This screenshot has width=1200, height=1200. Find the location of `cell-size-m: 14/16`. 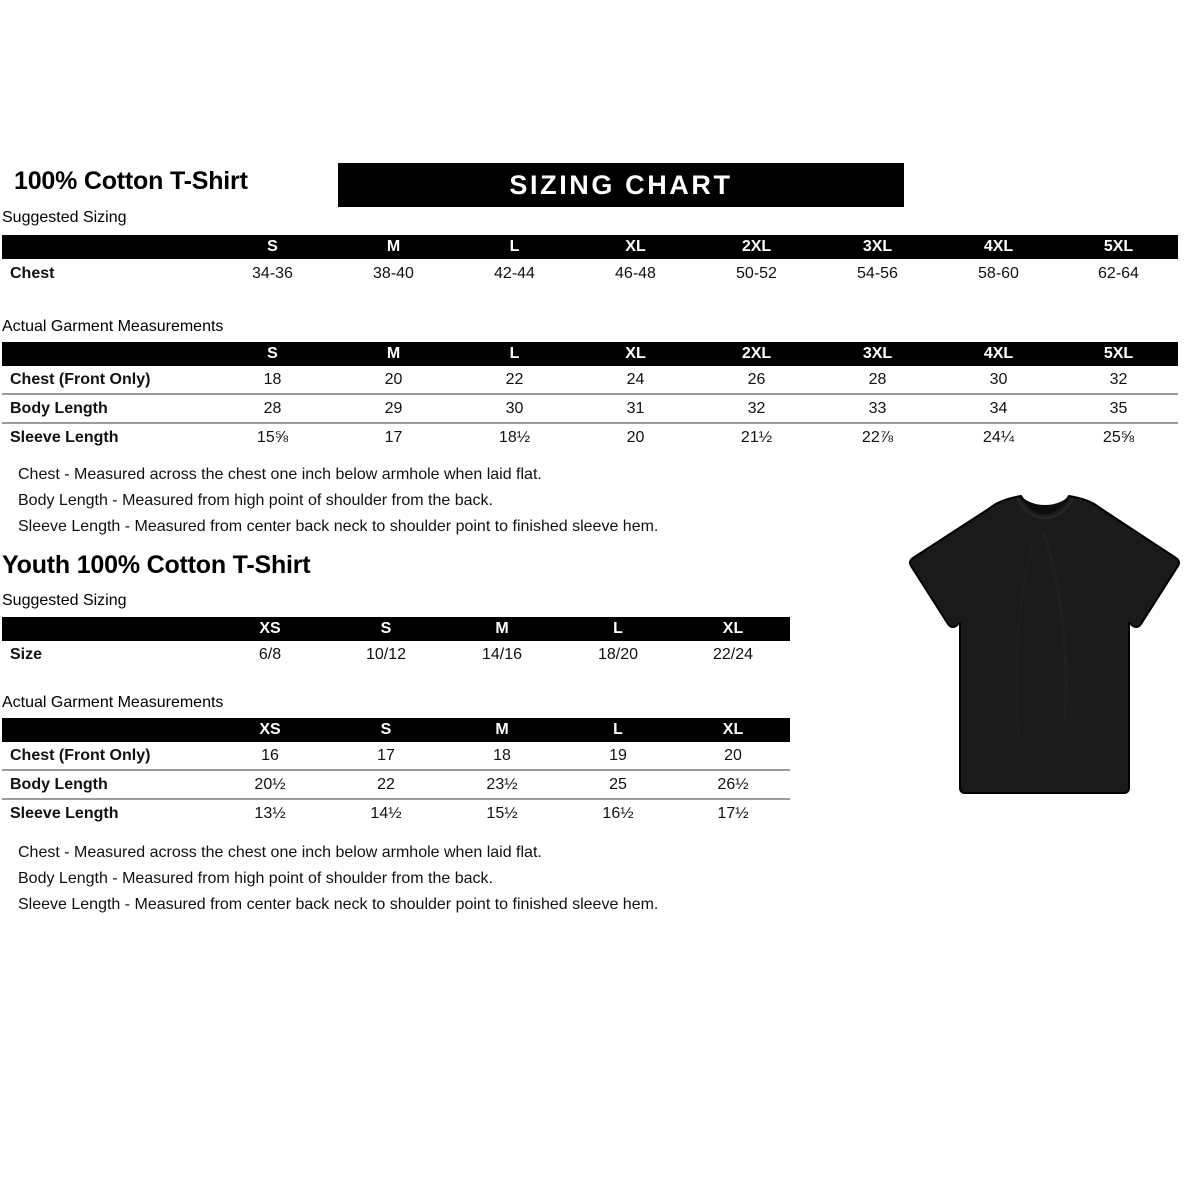

cell-size-m: 14/16 is located at coordinates (502, 654).